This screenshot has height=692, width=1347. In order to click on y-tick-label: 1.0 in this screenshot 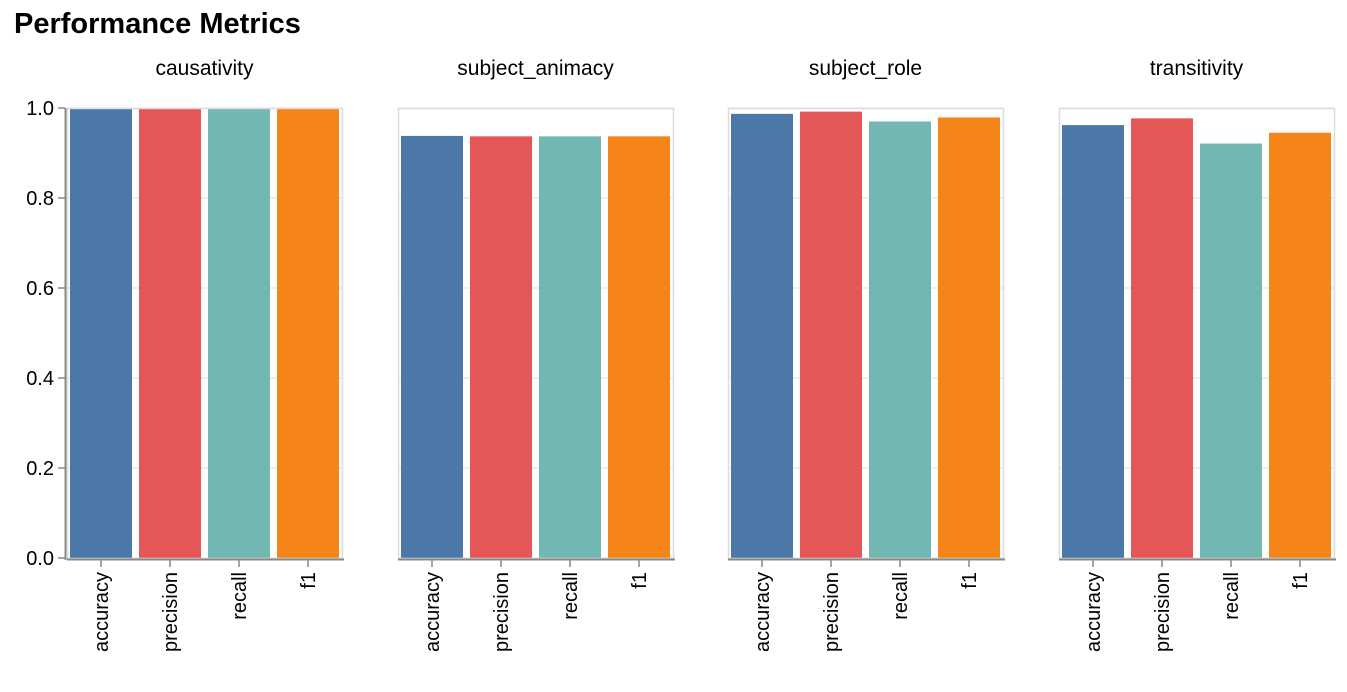, I will do `click(40, 109)`.